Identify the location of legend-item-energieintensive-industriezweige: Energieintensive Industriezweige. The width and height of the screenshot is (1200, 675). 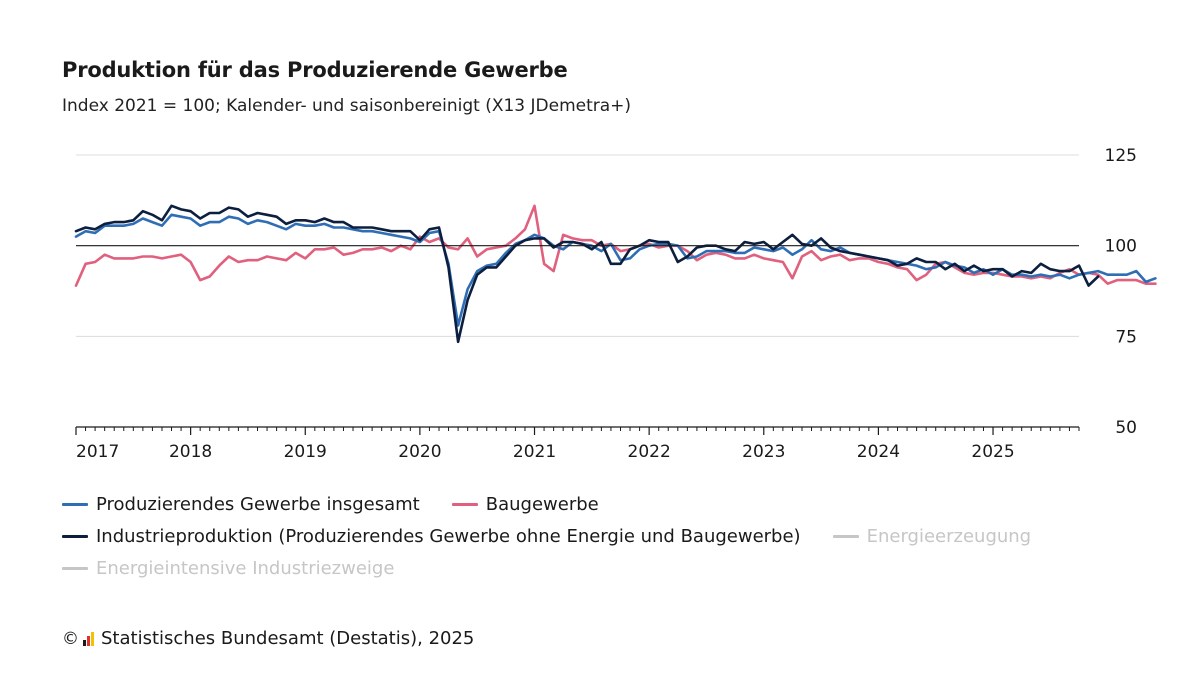
(228, 568).